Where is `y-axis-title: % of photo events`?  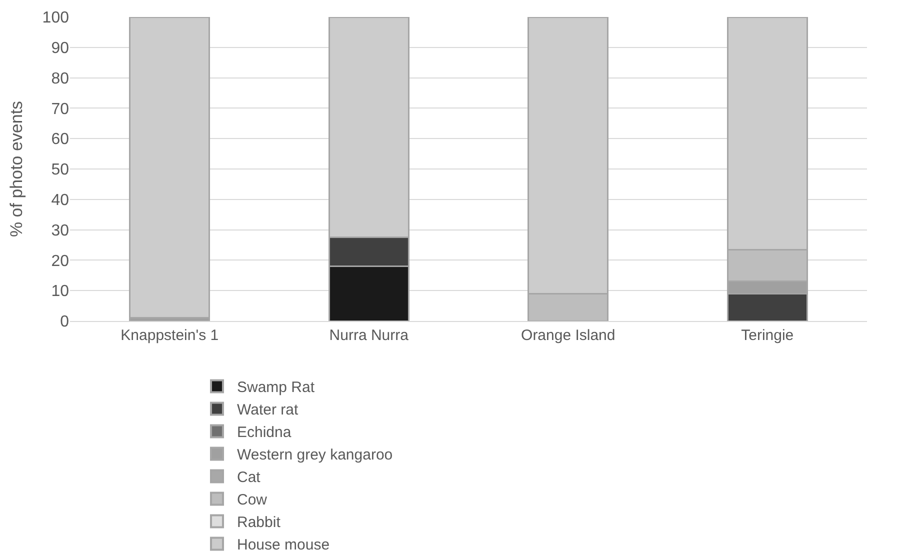 y-axis-title: % of photo events is located at coordinates (16, 169).